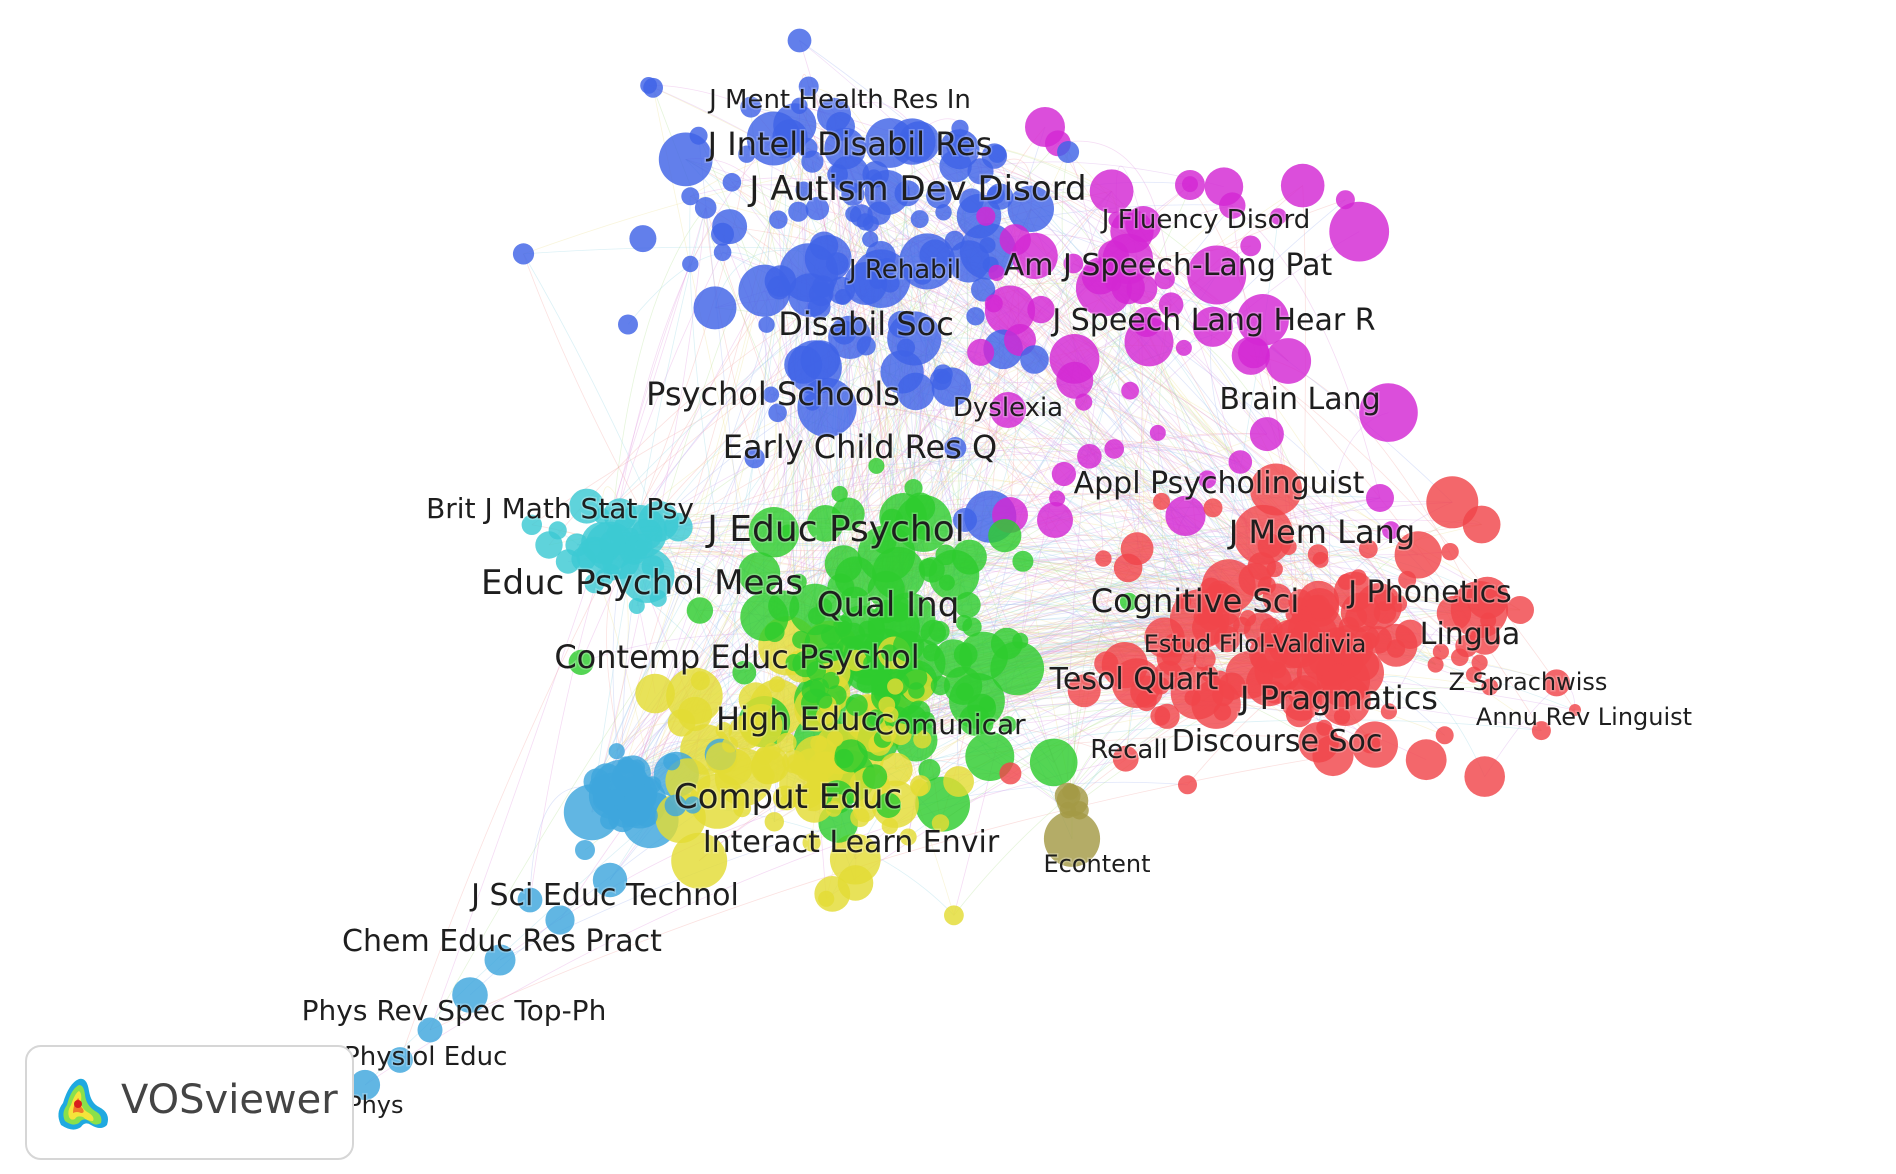 This screenshot has height=1174, width=1896. I want to click on journal-label: J Fluency Disord, so click(1204, 220).